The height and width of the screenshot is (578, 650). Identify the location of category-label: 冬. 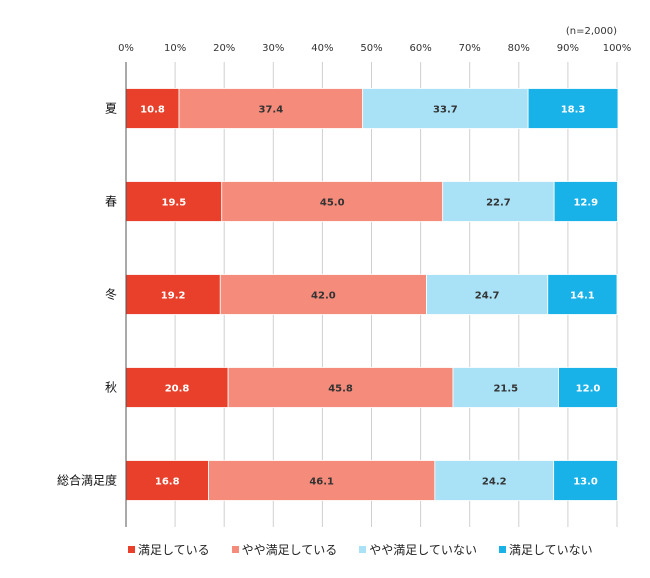
(111, 294).